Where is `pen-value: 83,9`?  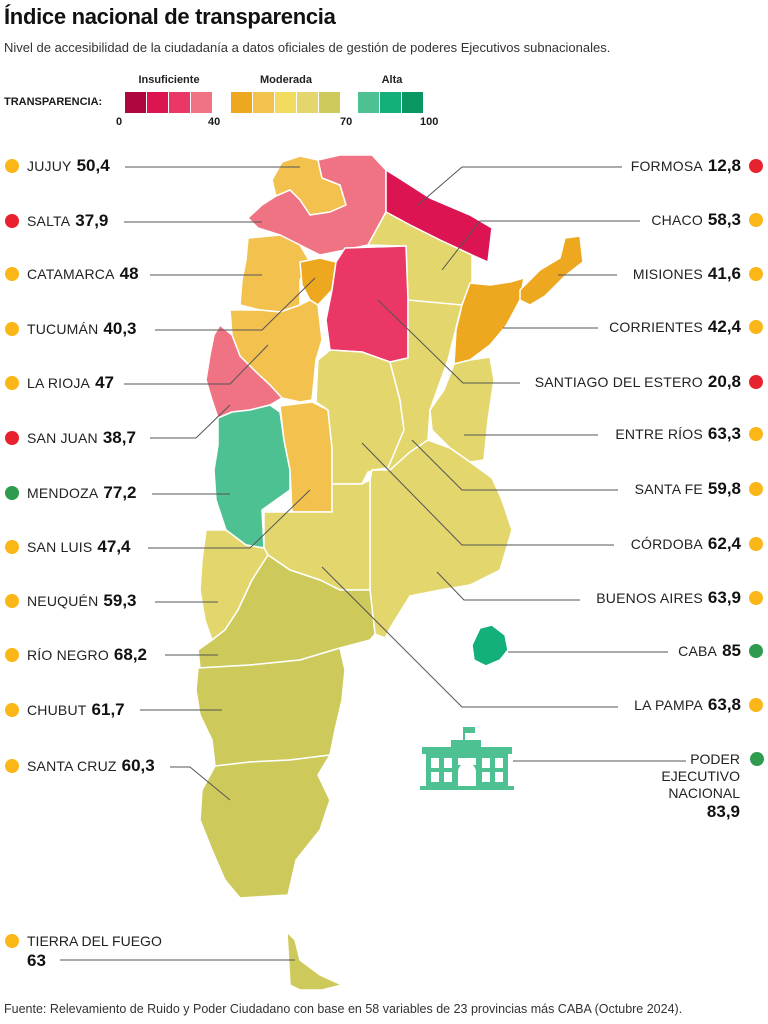
pen-value: 83,9 is located at coordinates (723, 811).